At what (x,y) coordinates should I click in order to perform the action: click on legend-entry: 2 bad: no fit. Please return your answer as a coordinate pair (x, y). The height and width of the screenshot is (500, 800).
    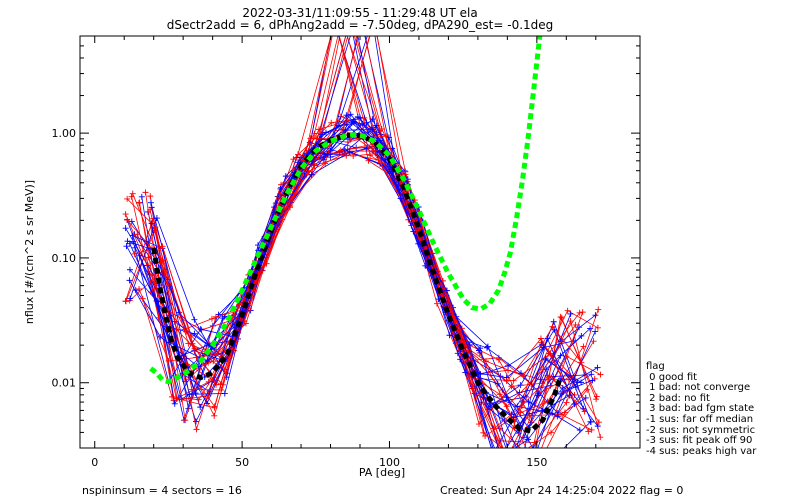
    Looking at the image, I should click on (678, 398).